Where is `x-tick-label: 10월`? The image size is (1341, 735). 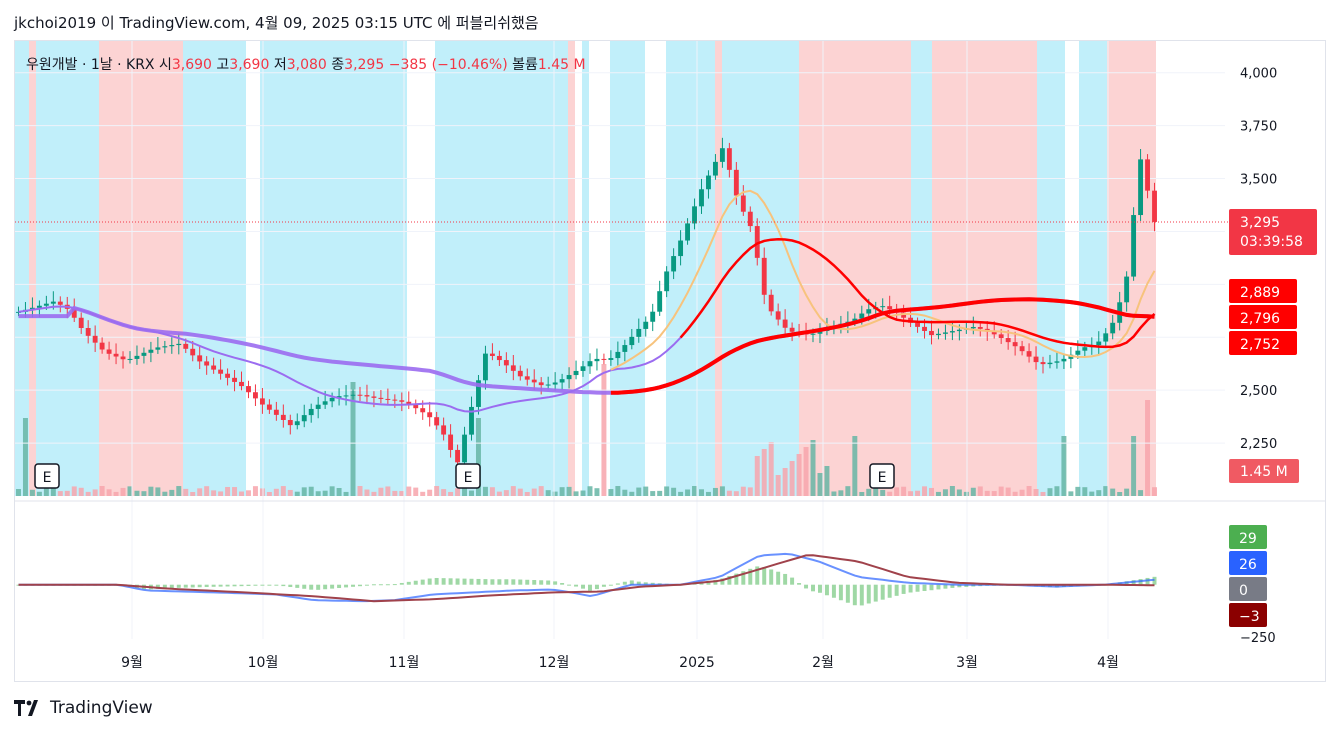
x-tick-label: 10월 is located at coordinates (263, 663).